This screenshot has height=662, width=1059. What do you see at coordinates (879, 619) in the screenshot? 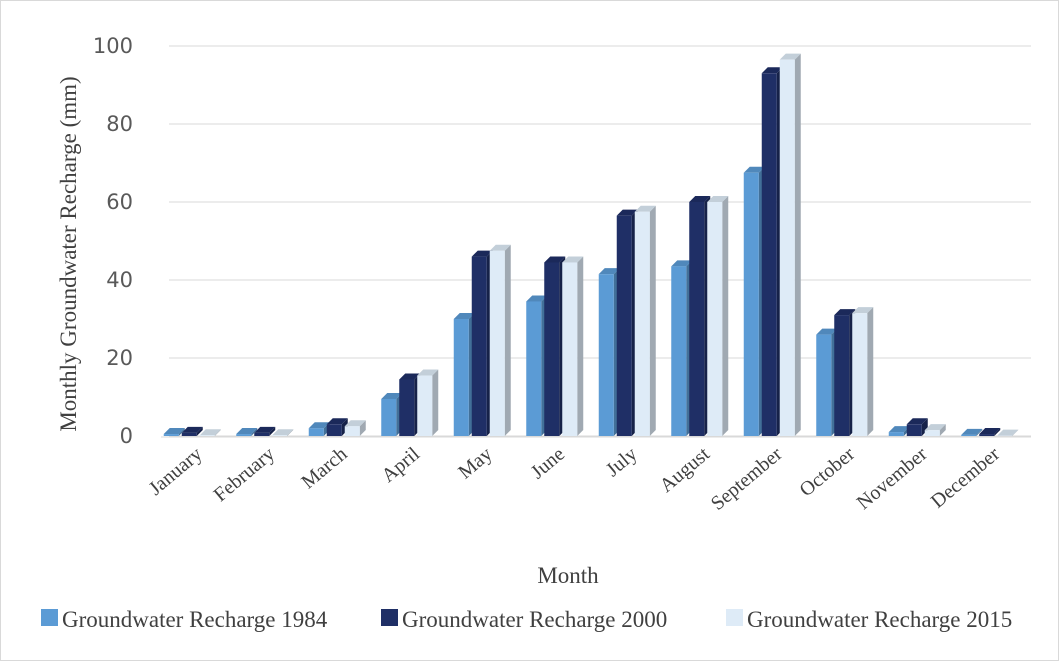
I see `legend-label: Groundwater Recharge 2015` at bounding box center [879, 619].